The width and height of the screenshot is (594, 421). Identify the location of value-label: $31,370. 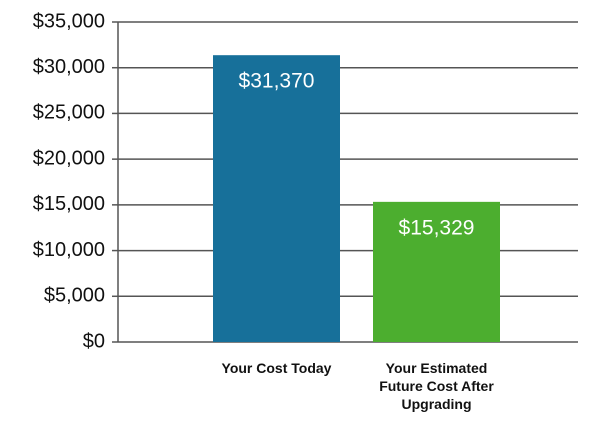
(277, 81).